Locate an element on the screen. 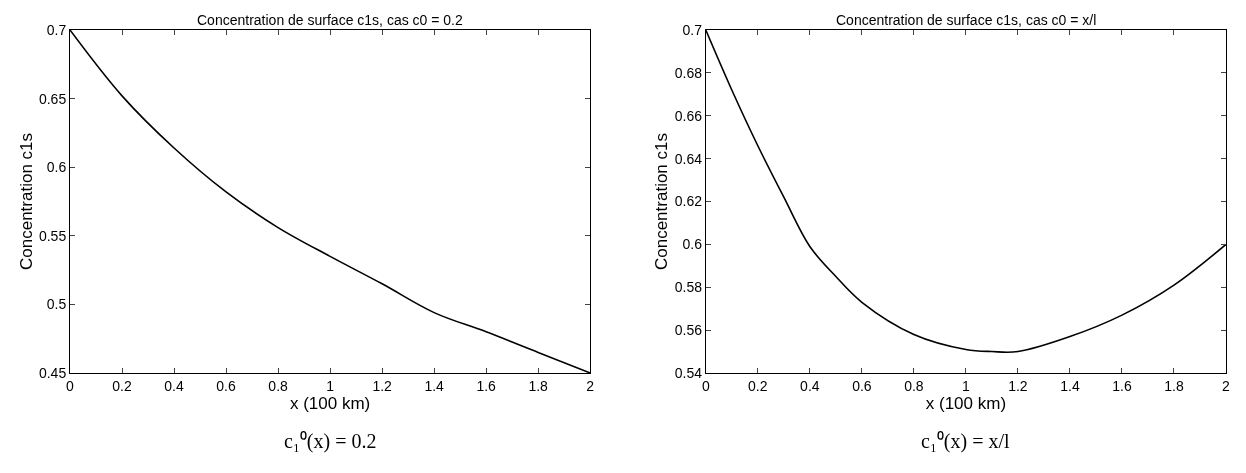  chart-title: Concentration de surface c1s, cas c0 = x/l is located at coordinates (966, 20).